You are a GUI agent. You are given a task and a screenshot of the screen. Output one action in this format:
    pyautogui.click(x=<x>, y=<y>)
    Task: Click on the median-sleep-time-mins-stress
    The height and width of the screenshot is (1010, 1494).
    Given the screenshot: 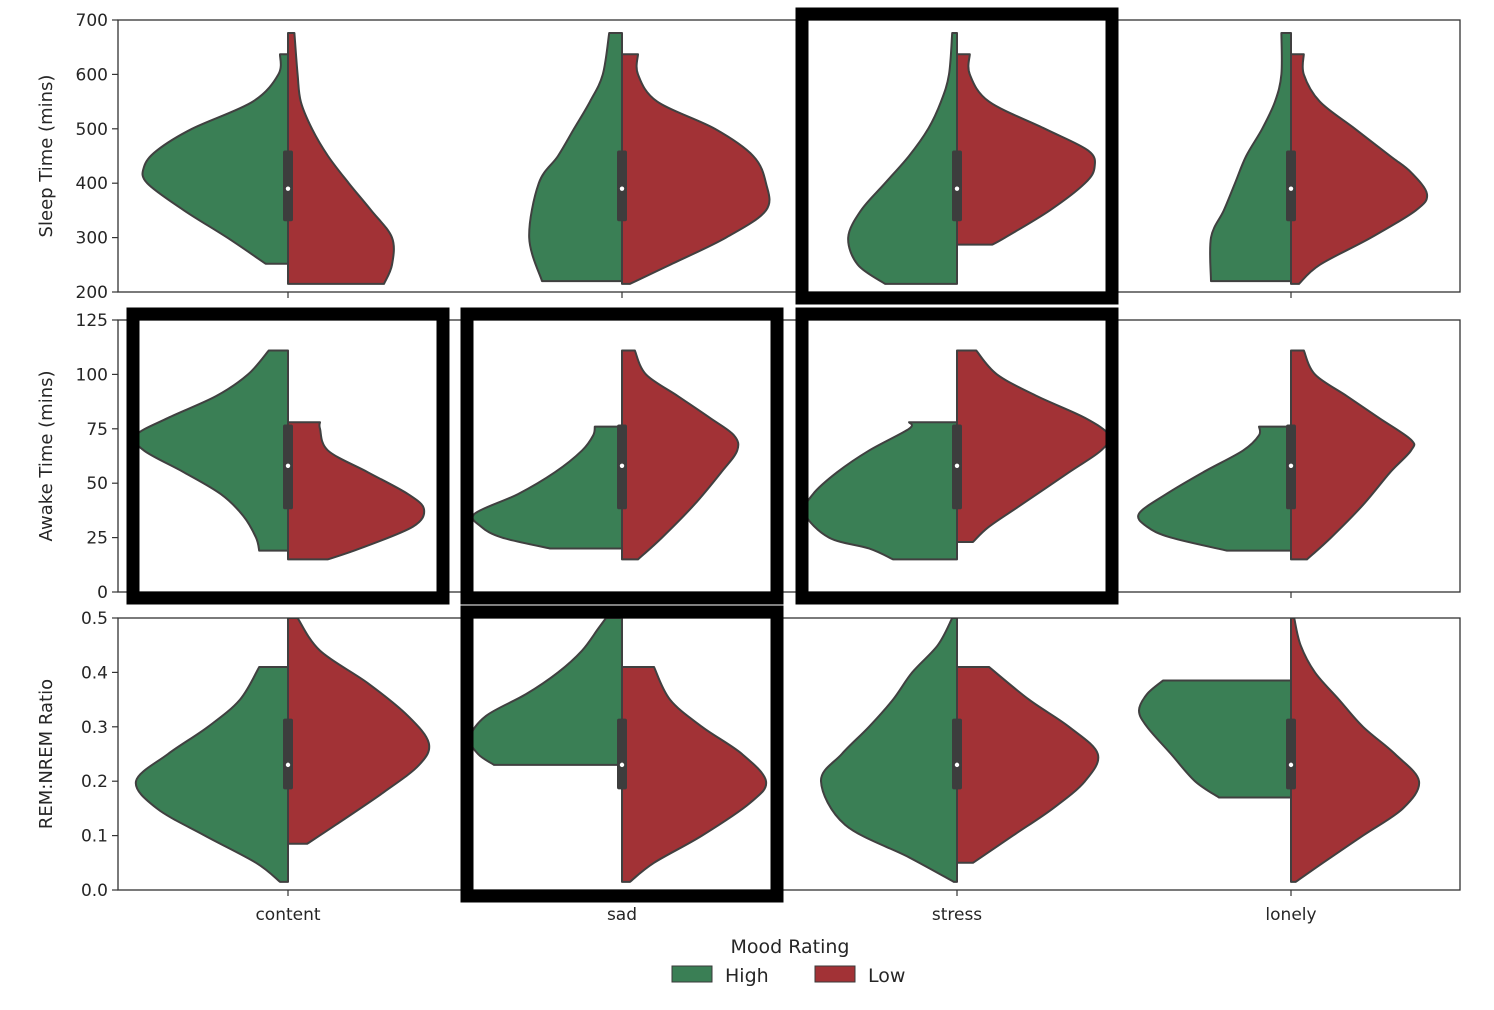 What is the action you would take?
    pyautogui.click(x=957, y=188)
    